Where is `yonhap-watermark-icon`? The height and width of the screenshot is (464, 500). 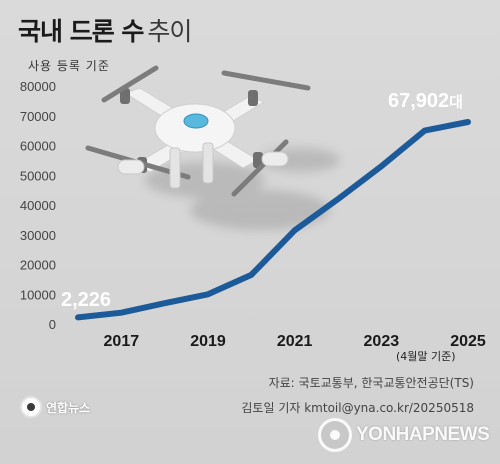
yonhap-watermark-icon is located at coordinates (335, 435).